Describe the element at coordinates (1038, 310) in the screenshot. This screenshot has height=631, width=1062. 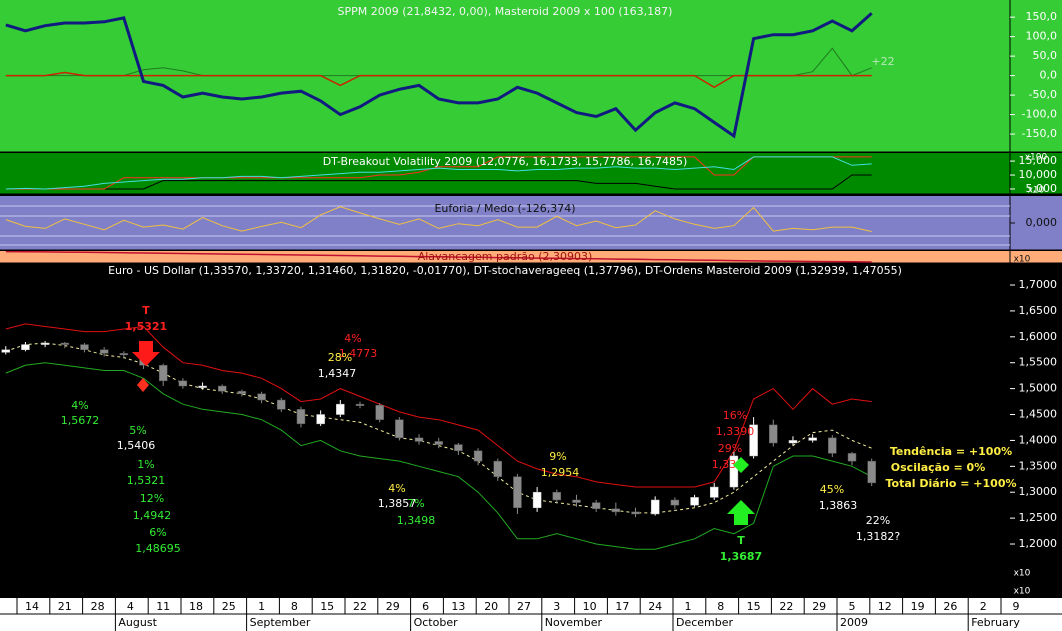
I see `y-tick-label: 1,6500` at that location.